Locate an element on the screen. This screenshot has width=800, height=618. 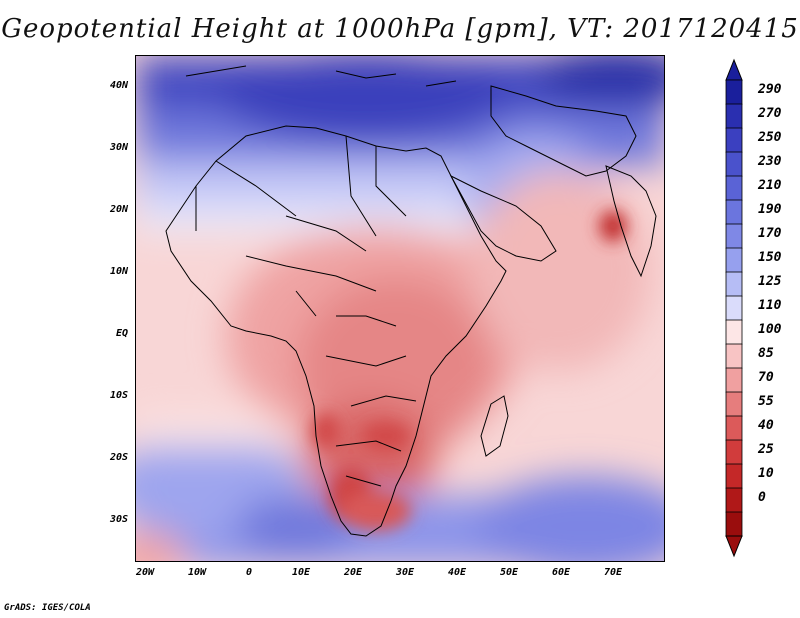
lon-label-40e: 40E is located at coordinates (457, 572).